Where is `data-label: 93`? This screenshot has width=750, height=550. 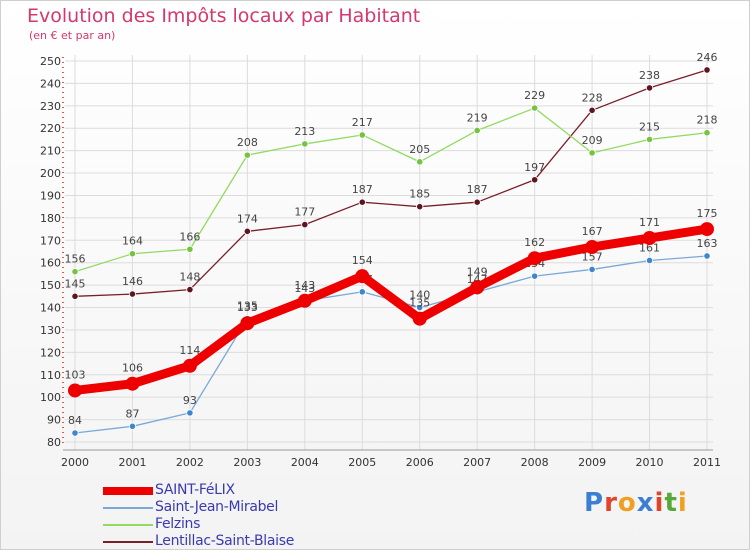 data-label: 93 is located at coordinates (190, 400).